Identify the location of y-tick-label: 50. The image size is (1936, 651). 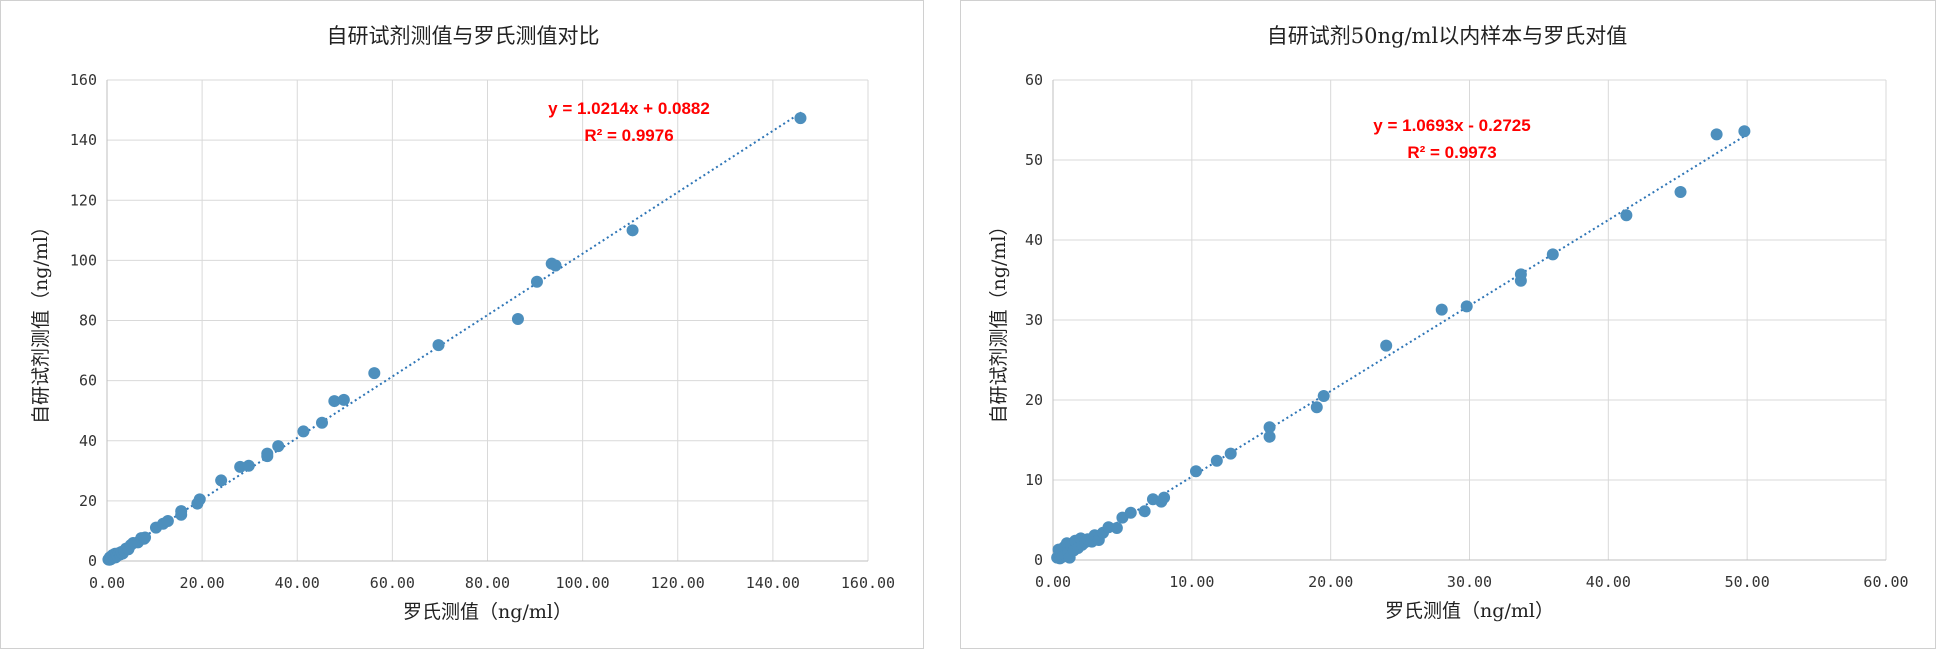
(1034, 160).